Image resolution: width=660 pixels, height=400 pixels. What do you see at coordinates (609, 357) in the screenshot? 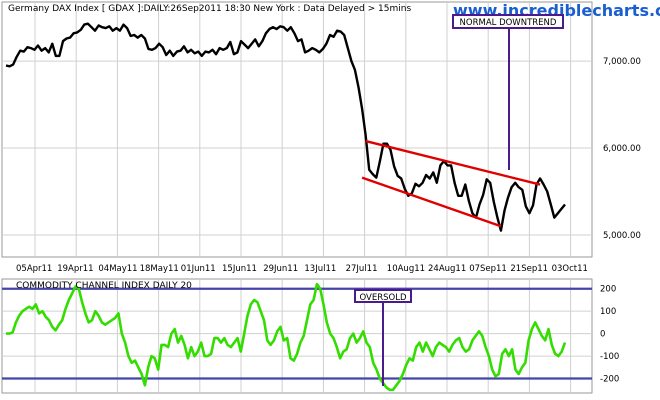
I see `cci-y-tick-label: -100` at bounding box center [609, 357].